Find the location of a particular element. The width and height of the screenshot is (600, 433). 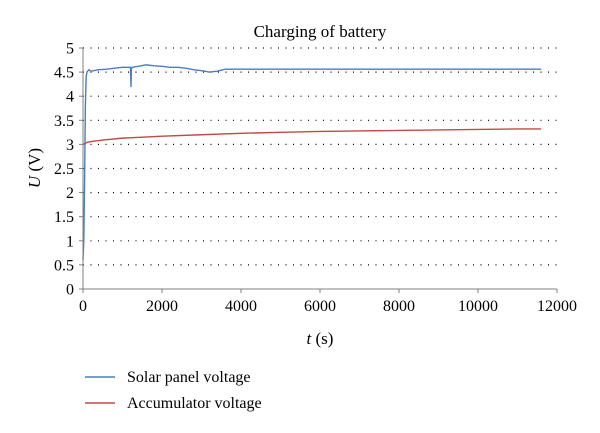

y-tick-label: 0 is located at coordinates (70, 290).